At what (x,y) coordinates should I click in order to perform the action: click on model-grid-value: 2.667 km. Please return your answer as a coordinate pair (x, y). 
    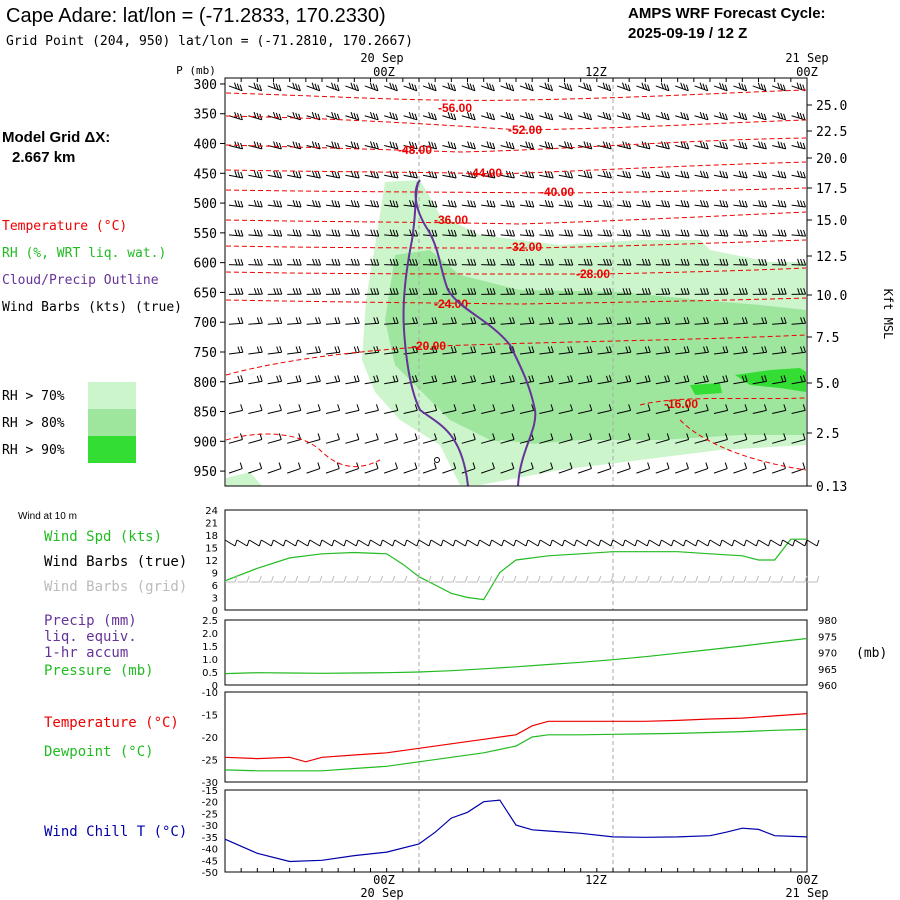
    Looking at the image, I should click on (43, 157).